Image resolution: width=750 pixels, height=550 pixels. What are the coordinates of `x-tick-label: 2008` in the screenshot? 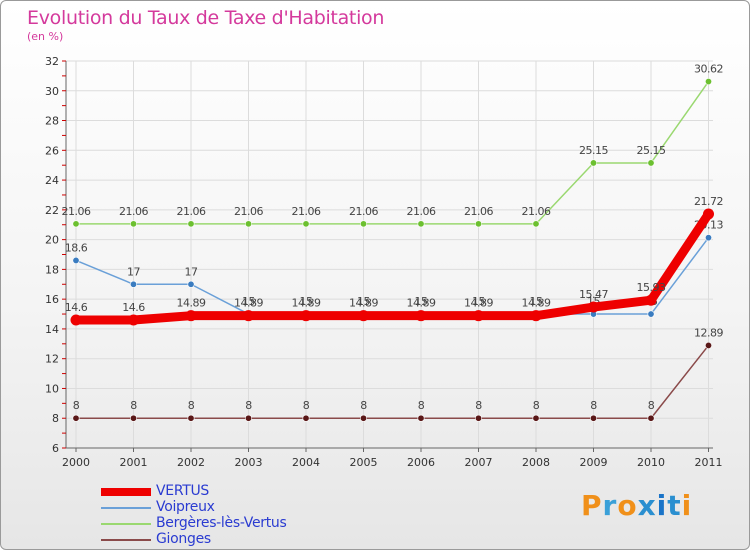 It's located at (536, 462).